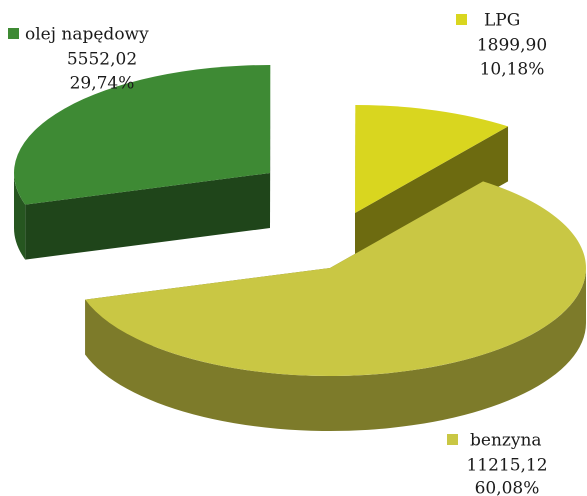 This screenshot has height=496, width=587. I want to click on slice-cut-face, so click(148, 216).